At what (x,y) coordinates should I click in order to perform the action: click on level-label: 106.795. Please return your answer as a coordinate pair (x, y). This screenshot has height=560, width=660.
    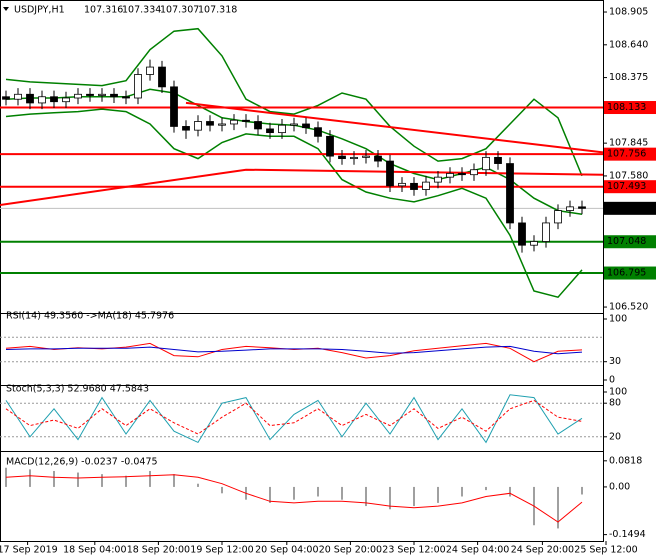
    Looking at the image, I should click on (626, 273).